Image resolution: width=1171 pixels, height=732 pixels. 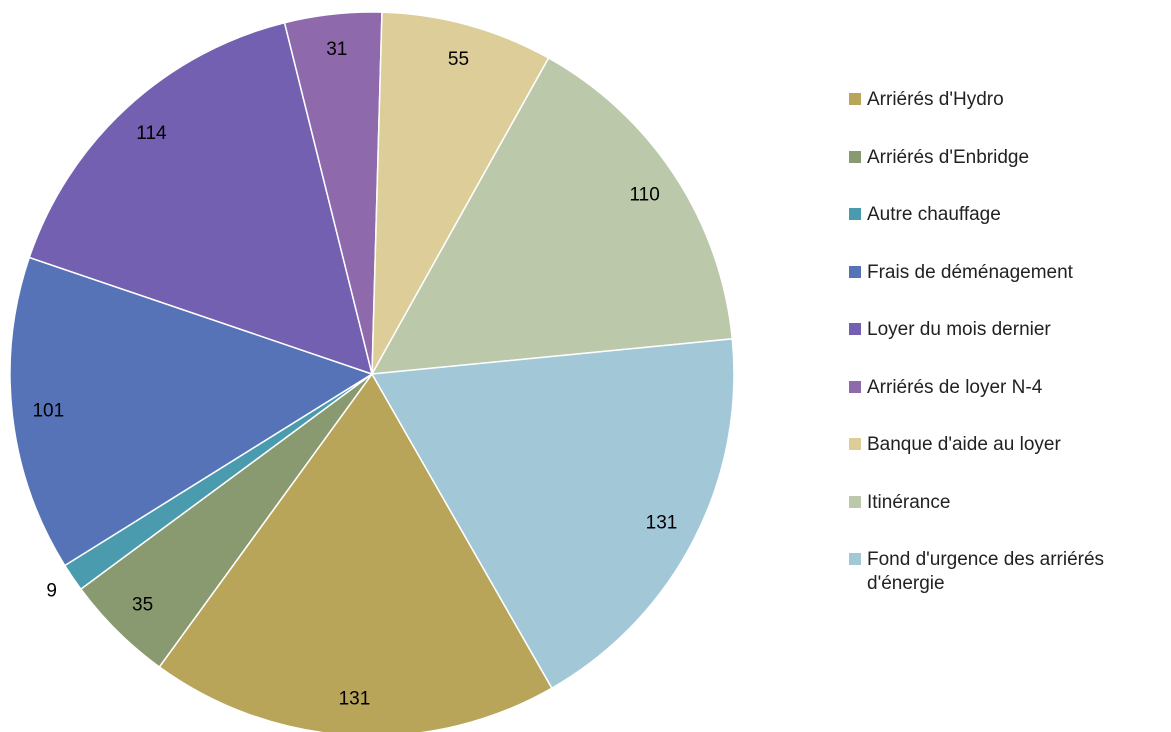 What do you see at coordinates (999, 462) in the screenshot?
I see `legend-item: Banque d'aide au loyer` at bounding box center [999, 462].